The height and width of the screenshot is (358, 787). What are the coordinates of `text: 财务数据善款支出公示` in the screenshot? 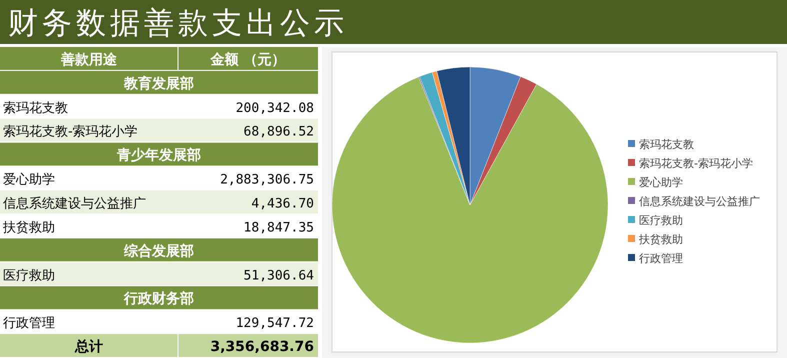 It's located at (178, 23).